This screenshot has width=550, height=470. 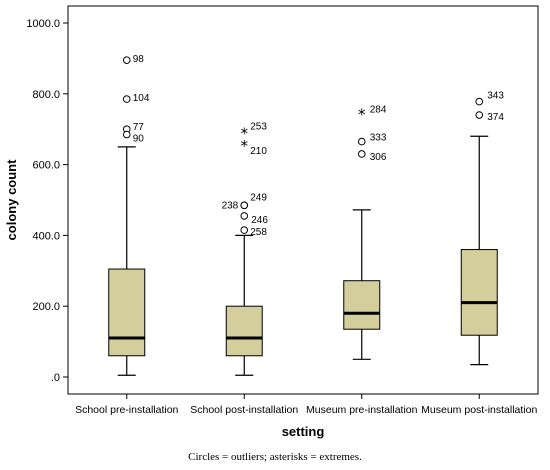 I want to click on outlier-label: 343, so click(x=495, y=96).